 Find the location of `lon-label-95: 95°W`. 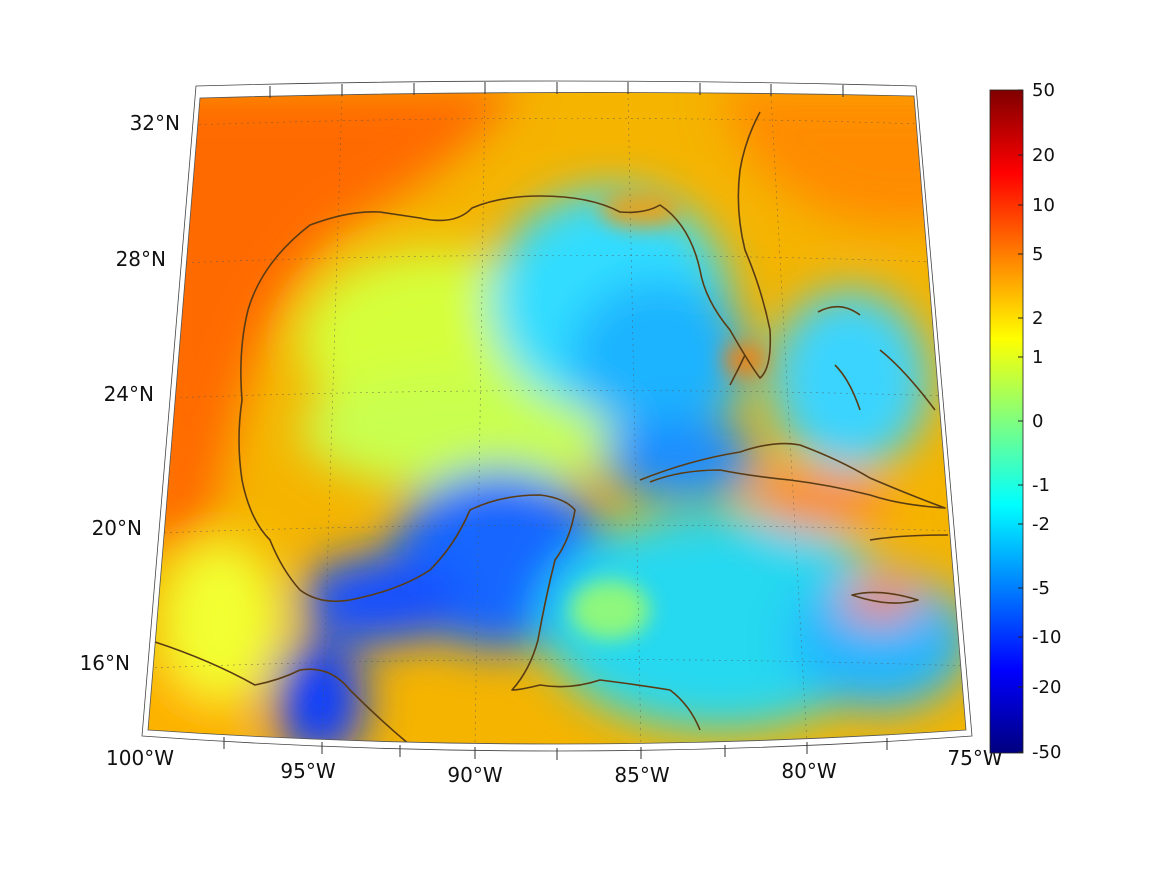

lon-label-95: 95°W is located at coordinates (307, 771).